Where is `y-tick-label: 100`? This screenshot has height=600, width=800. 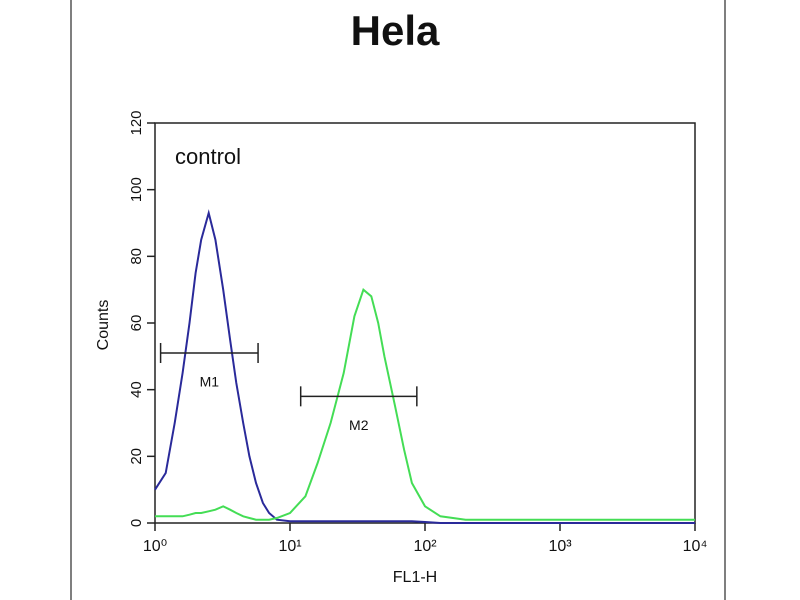
y-tick-label: 100 is located at coordinates (136, 189).